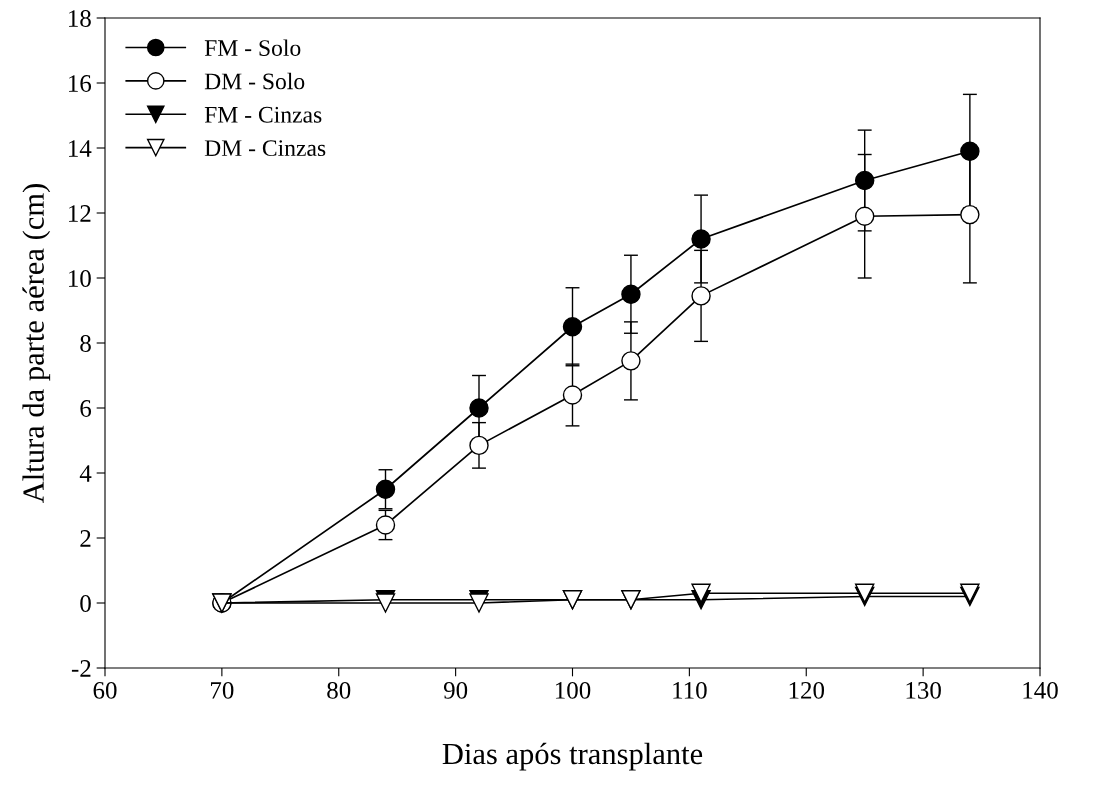 The image size is (1098, 800). What do you see at coordinates (807, 690) in the screenshot?
I see `x-tick-label: 120` at bounding box center [807, 690].